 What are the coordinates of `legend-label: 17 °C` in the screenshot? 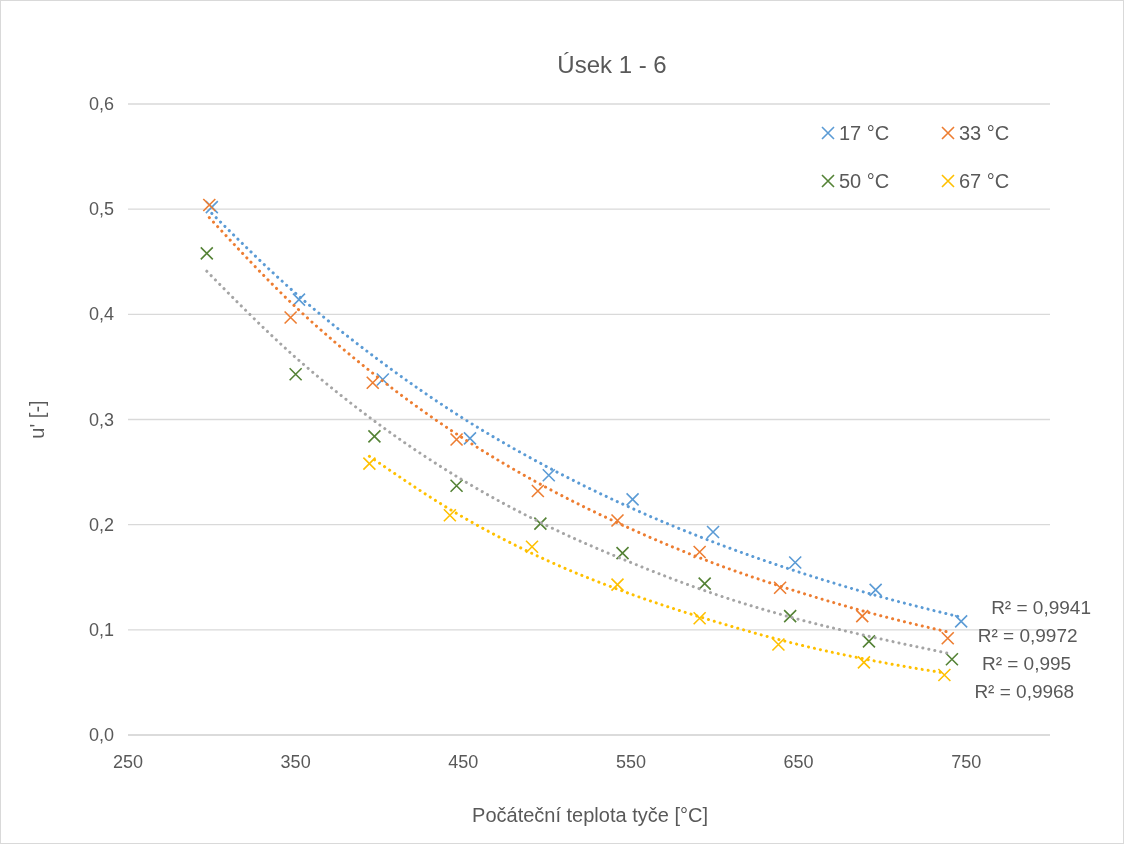 It's located at (864, 133).